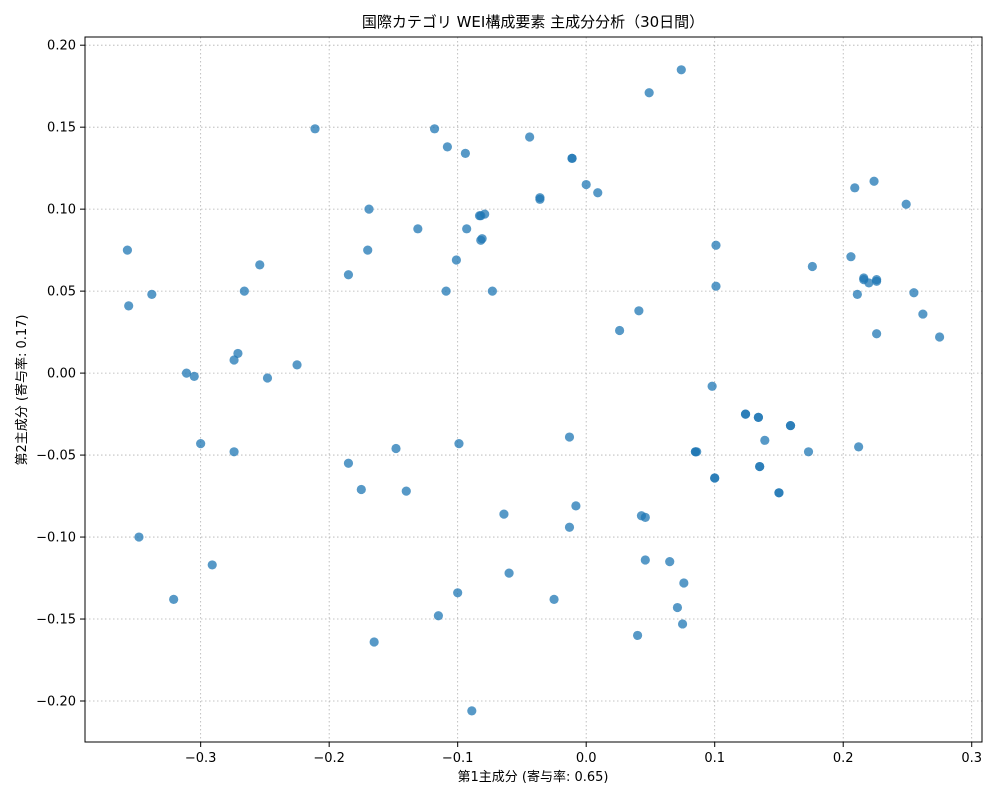 The image size is (1000, 800). What do you see at coordinates (714, 758) in the screenshot?
I see `x-tick-label: 0.1` at bounding box center [714, 758].